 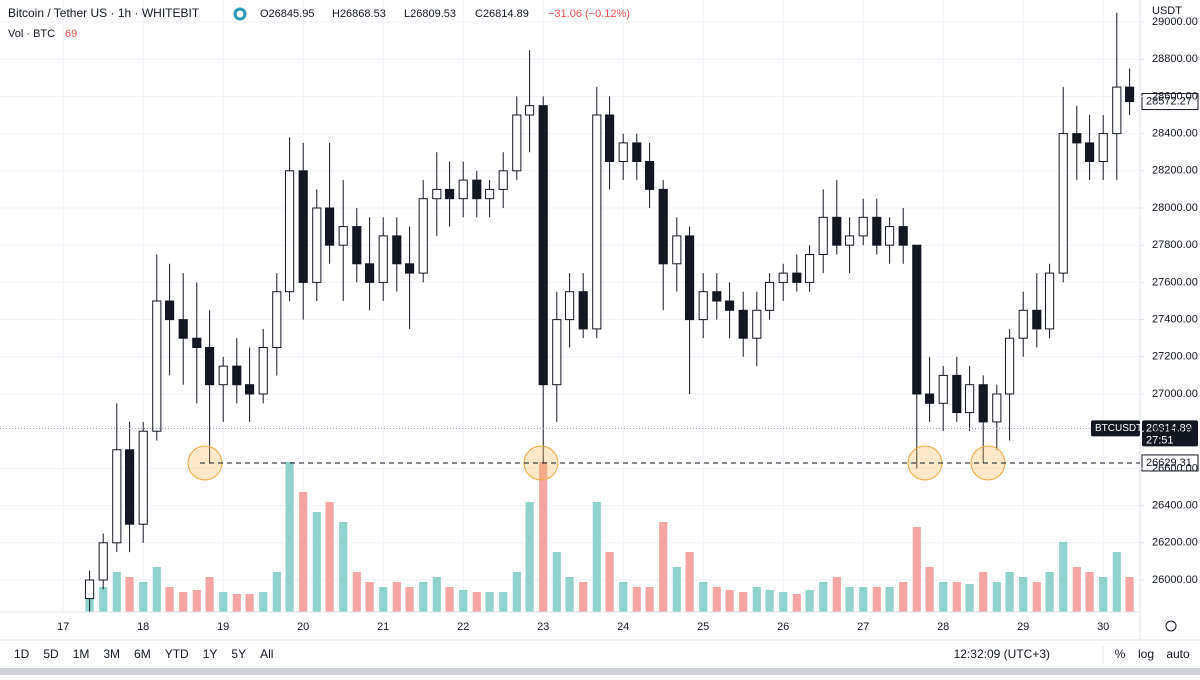 What do you see at coordinates (240, 14) in the screenshot?
I see `status-dot` at bounding box center [240, 14].